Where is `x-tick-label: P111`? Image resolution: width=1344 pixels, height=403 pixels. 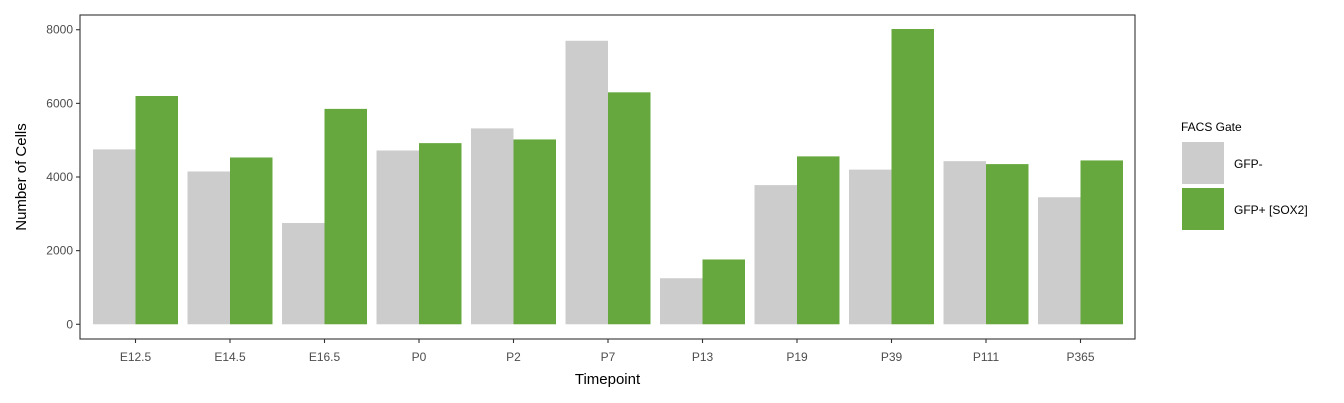 x-tick-label: P111 is located at coordinates (986, 357).